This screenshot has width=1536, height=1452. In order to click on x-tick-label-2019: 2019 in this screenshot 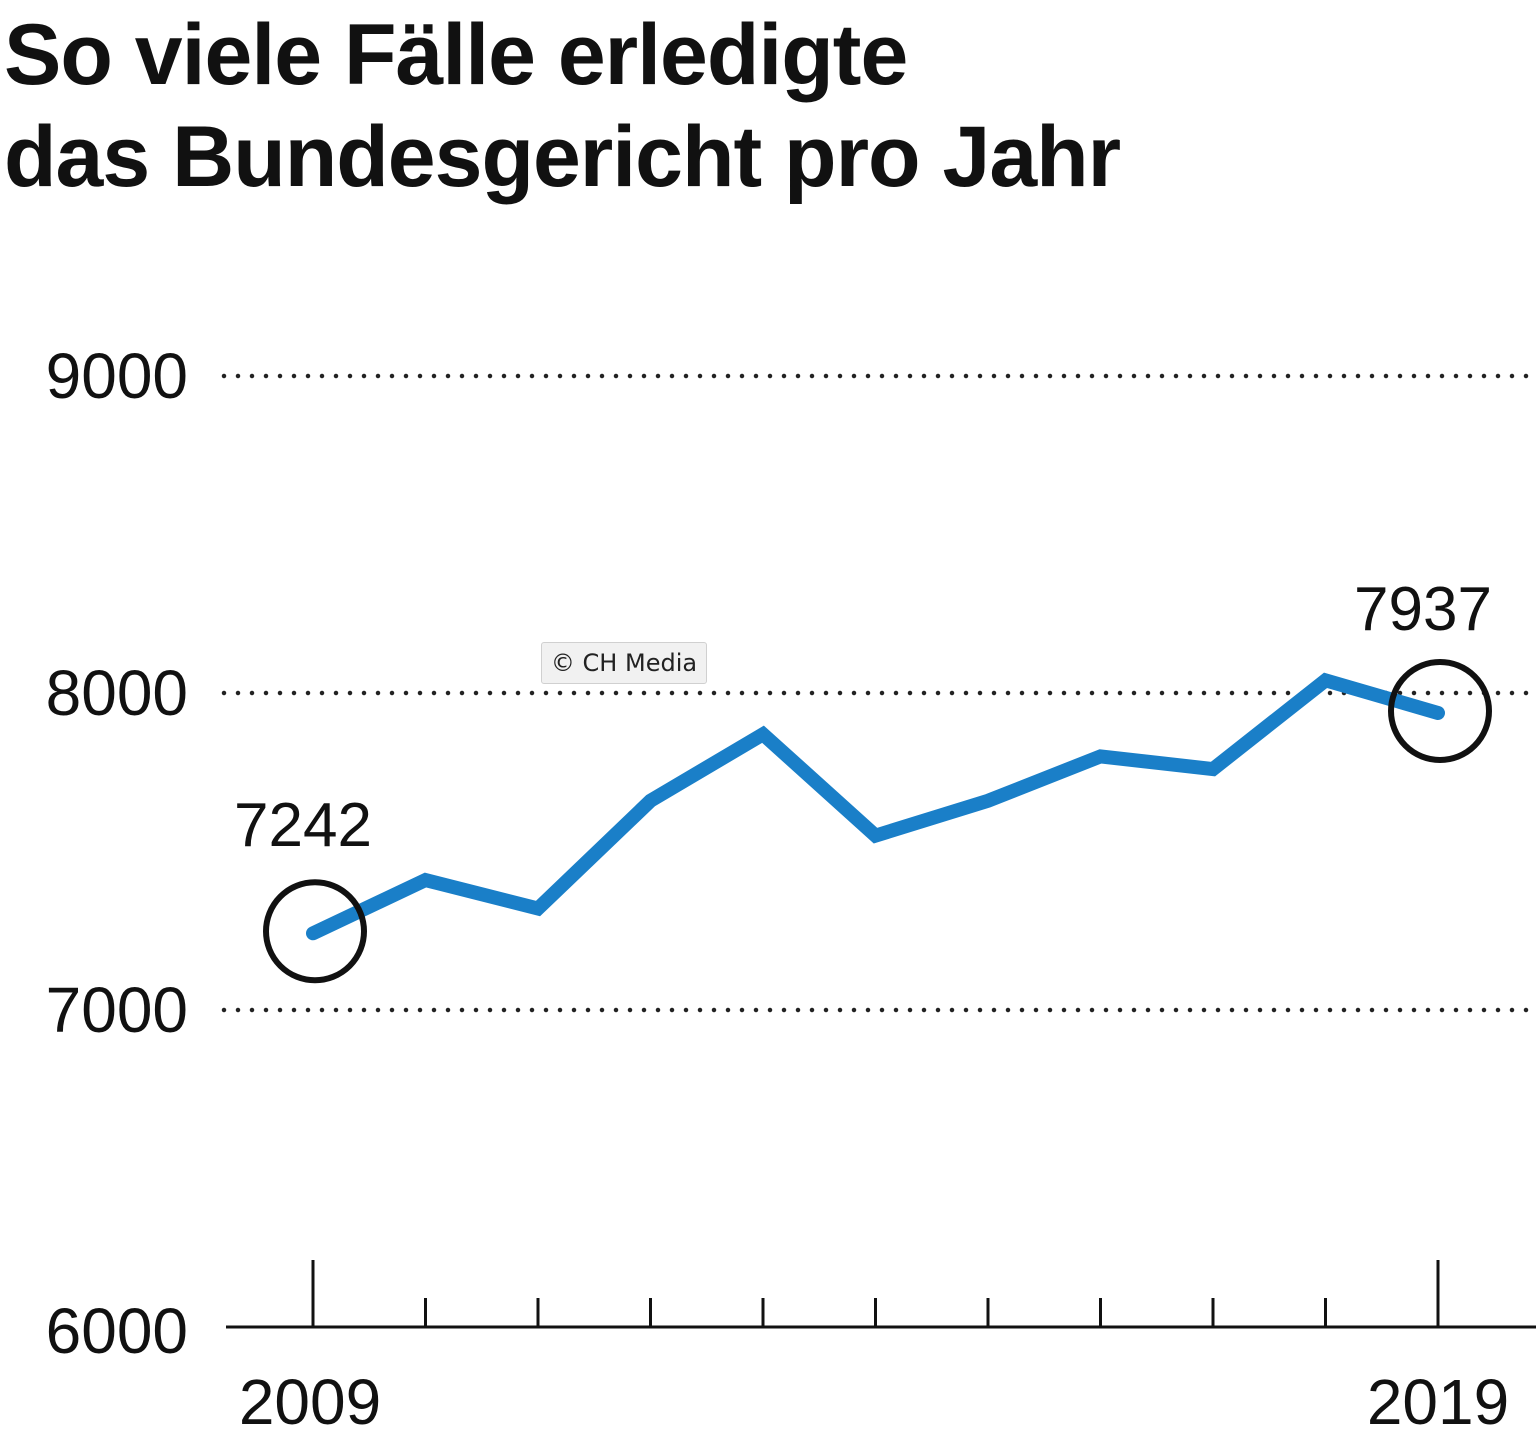, I will do `click(1438, 1402)`.